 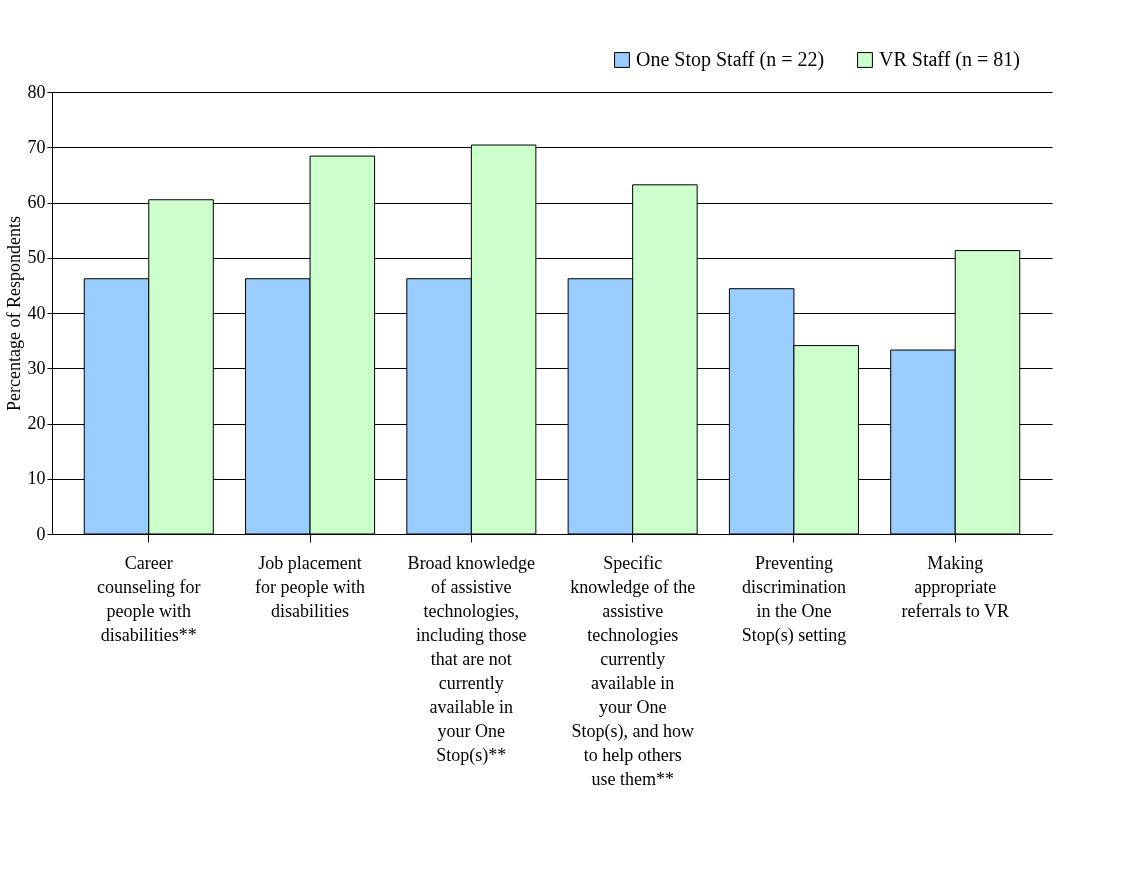 What do you see at coordinates (730, 59) in the screenshot?
I see `legend-label: One Stop Staff (n = 22)` at bounding box center [730, 59].